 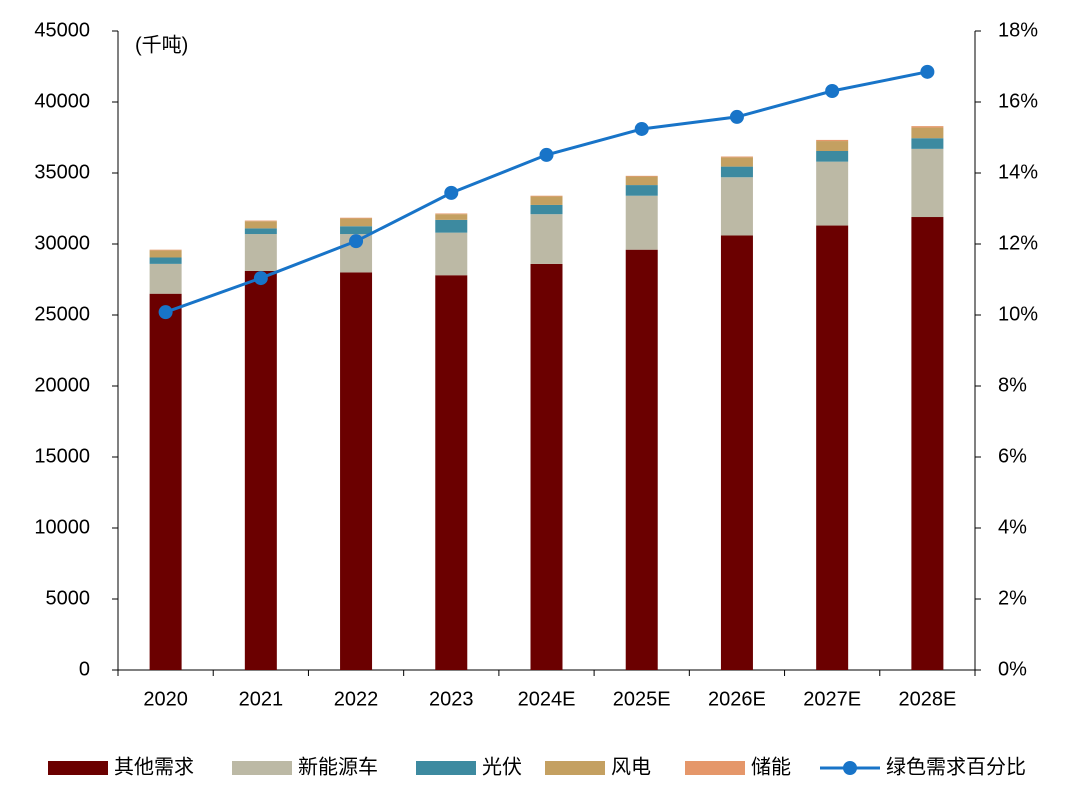 I want to click on legend-marker, so click(x=850, y=768).